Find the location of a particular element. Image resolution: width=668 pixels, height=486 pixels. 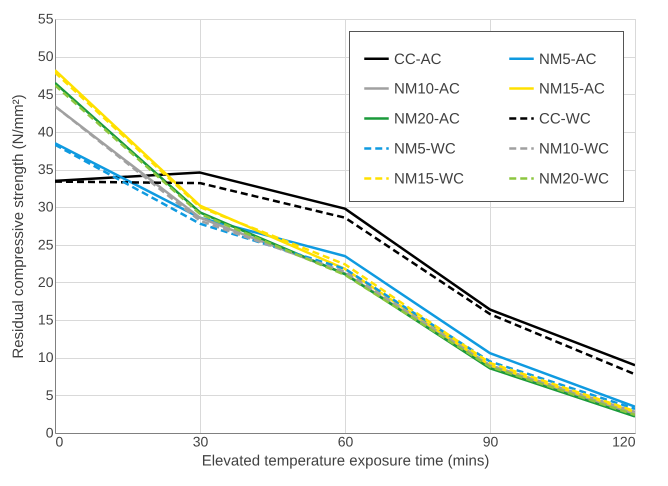

y-tick-label: 20 is located at coordinates (46, 282).